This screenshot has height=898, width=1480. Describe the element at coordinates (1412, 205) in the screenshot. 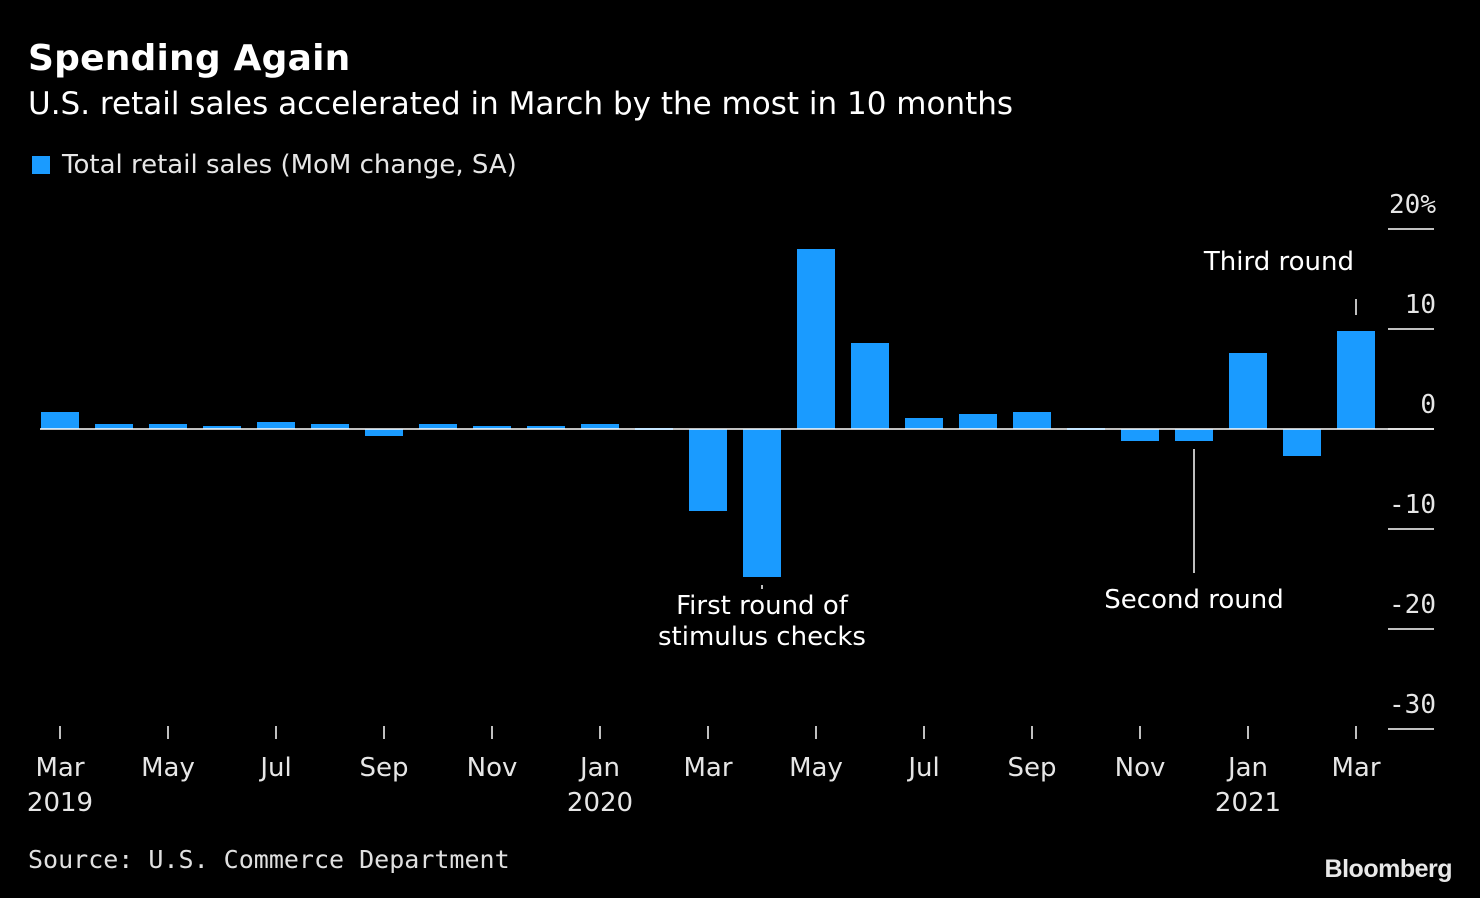

I see `y-tick-label: 20%` at that location.